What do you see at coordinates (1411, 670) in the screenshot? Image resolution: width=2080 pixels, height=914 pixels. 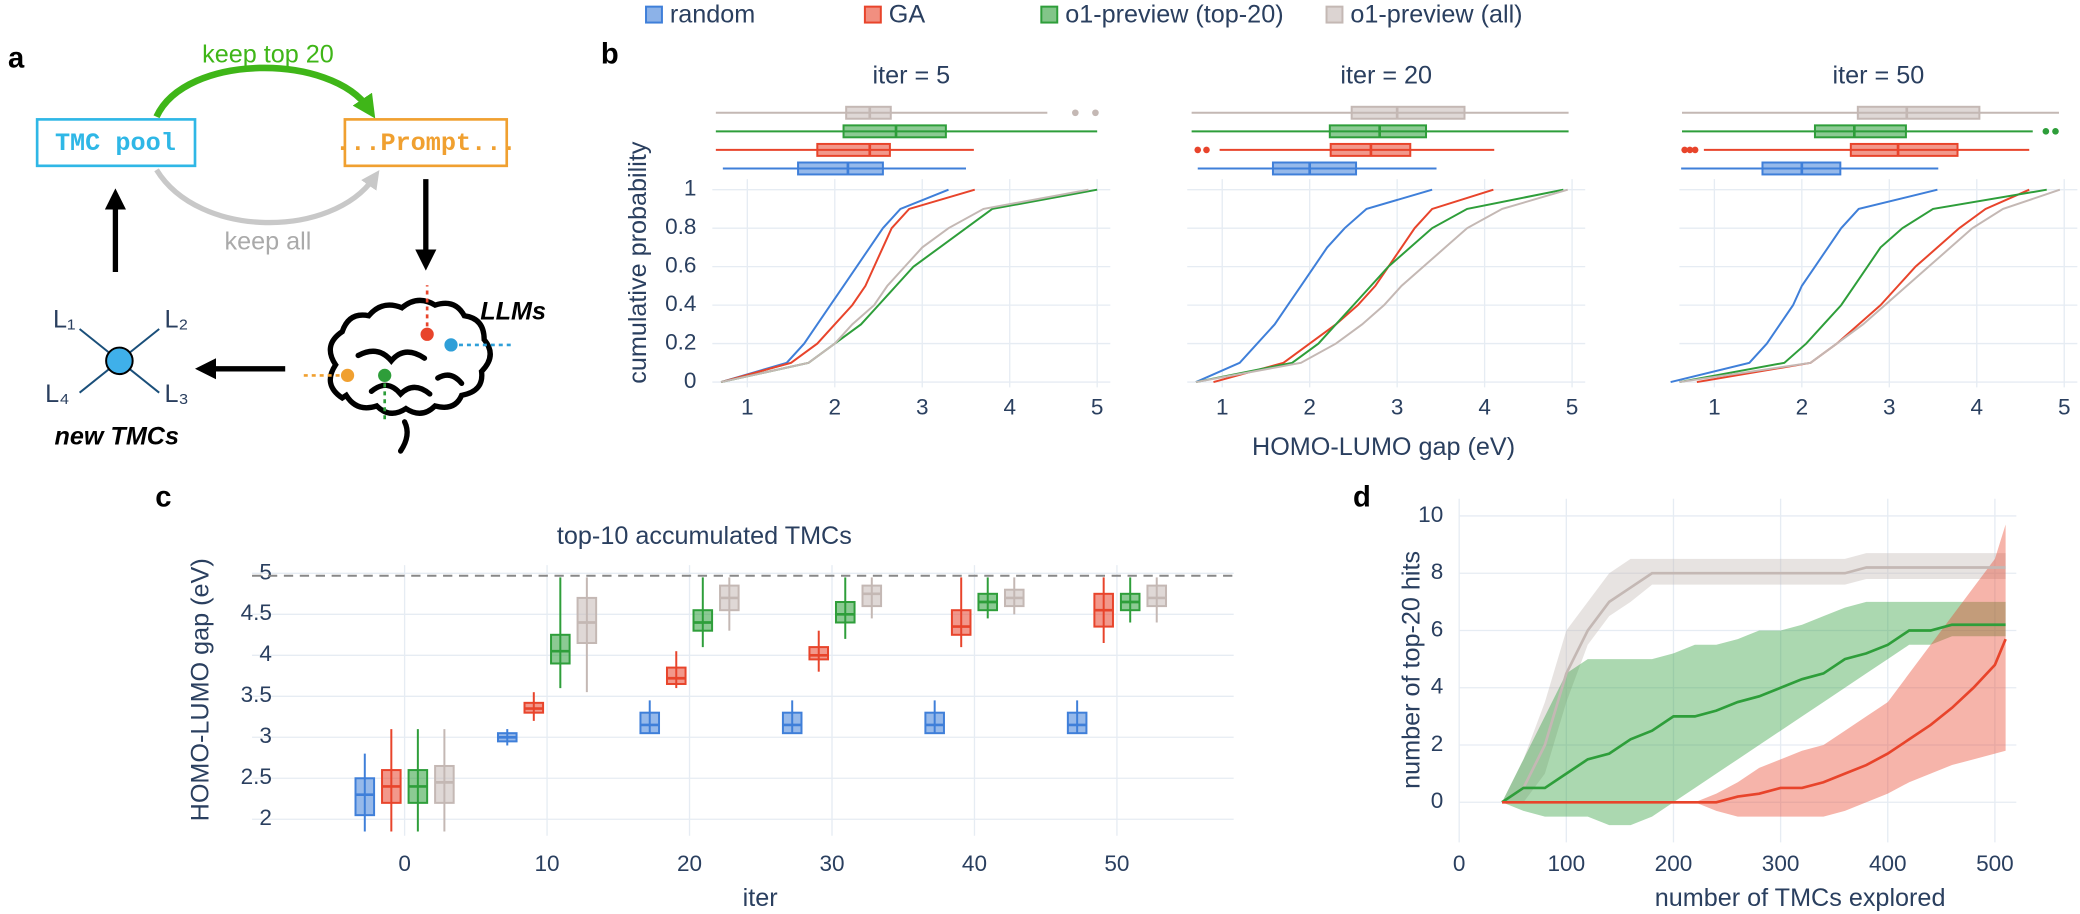 I see `y-axis-title: number of top-20 hits` at bounding box center [1411, 670].